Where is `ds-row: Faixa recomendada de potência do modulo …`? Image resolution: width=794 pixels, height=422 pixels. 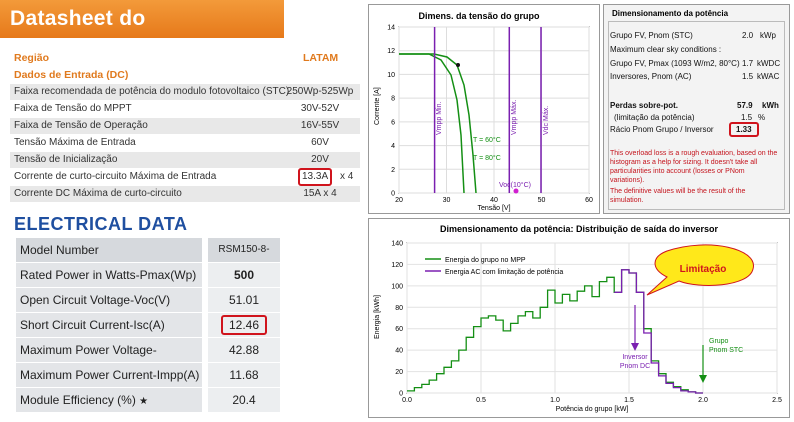
ds-row: Faixa recomendada de potência do modulo … is located at coordinates (185, 92).